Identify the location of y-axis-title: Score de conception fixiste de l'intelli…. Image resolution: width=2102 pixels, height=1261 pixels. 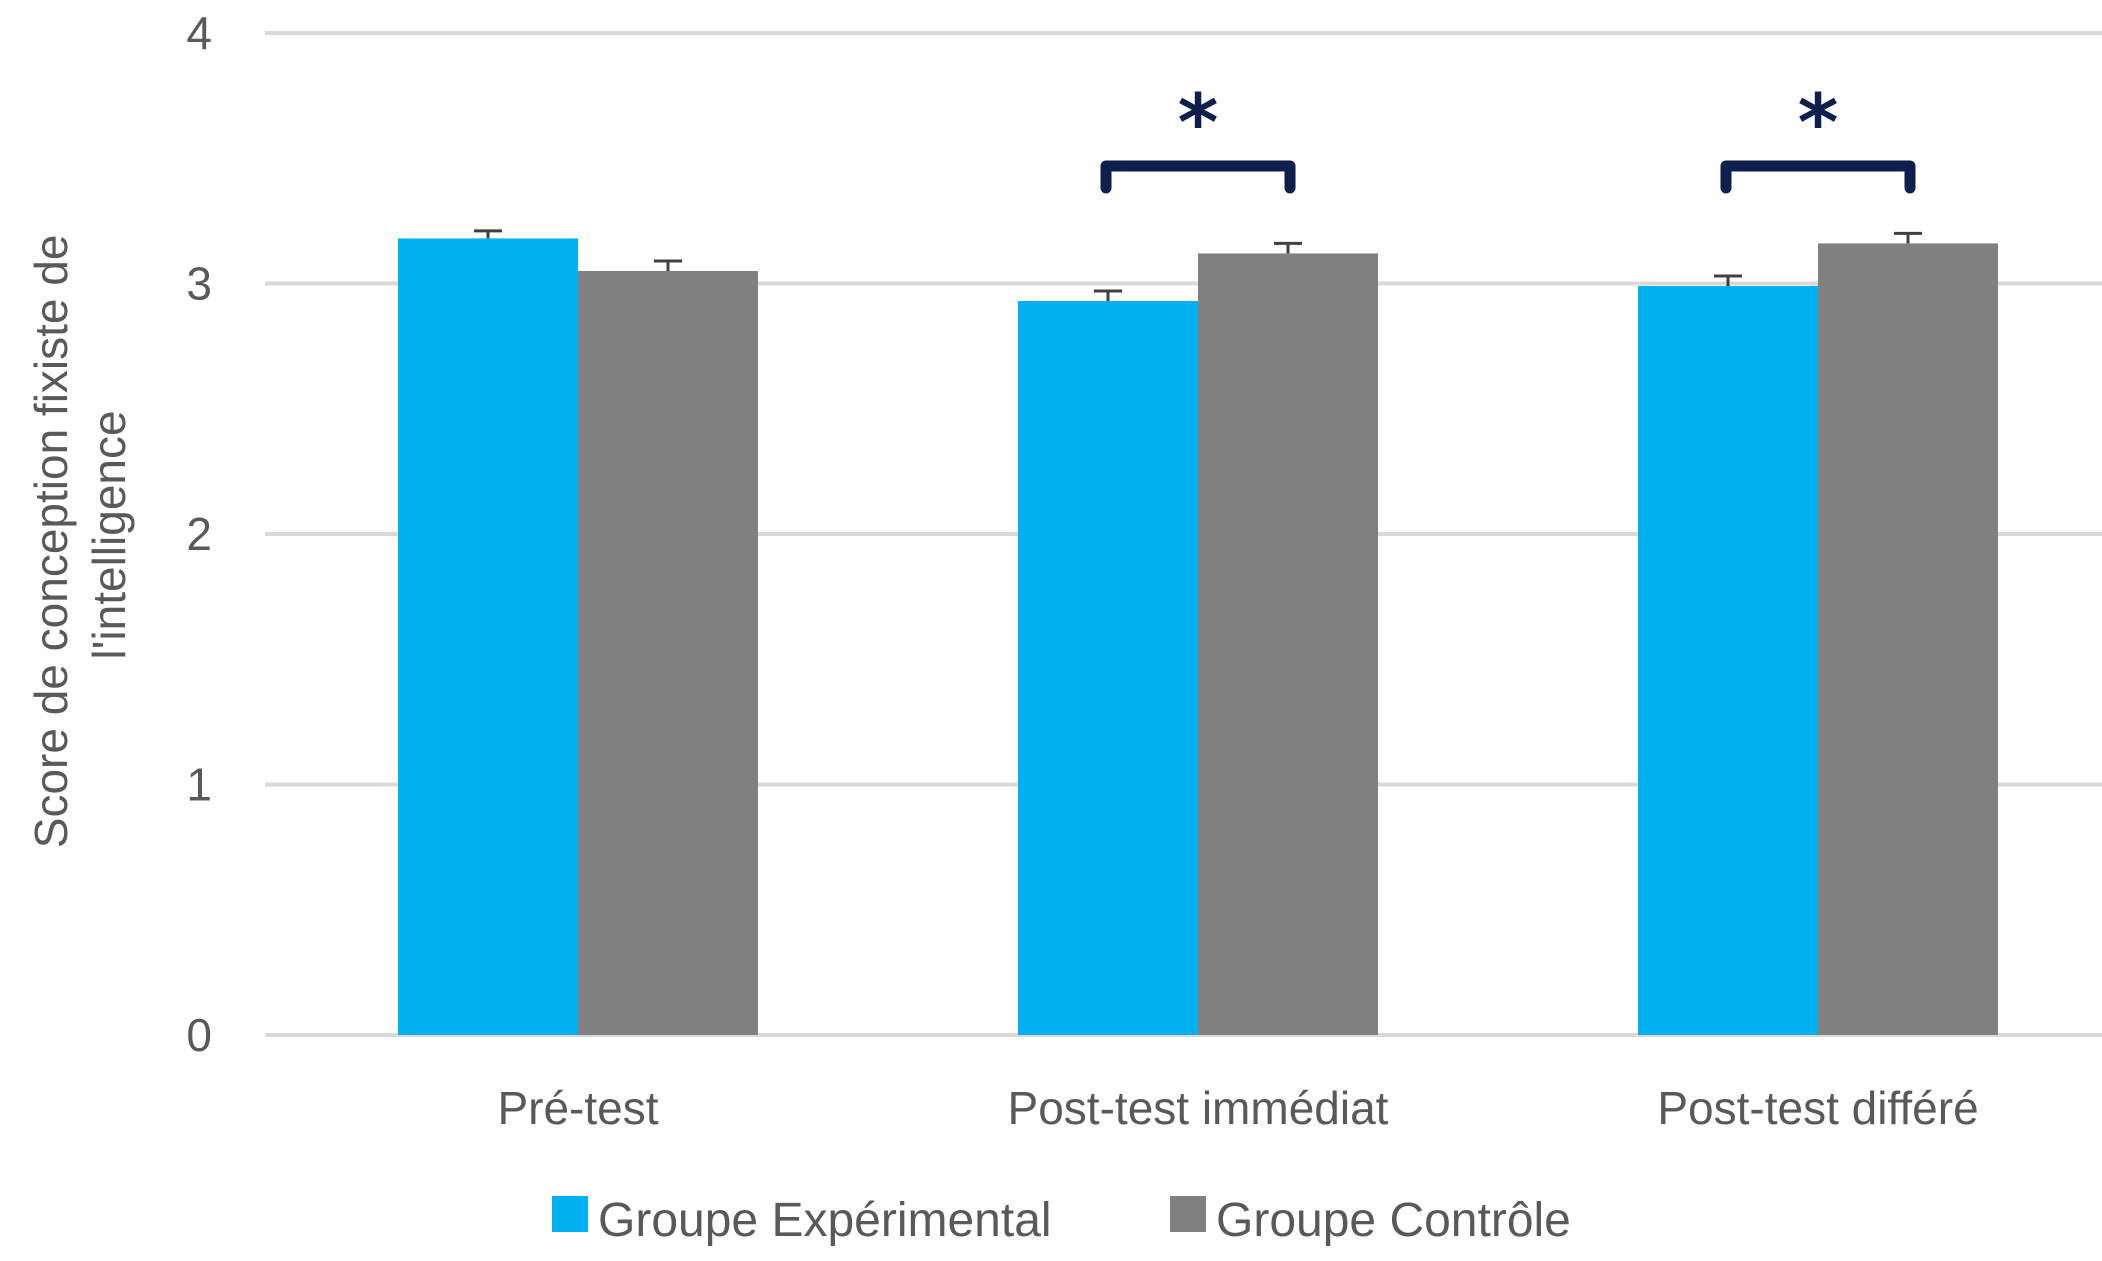
(80, 535).